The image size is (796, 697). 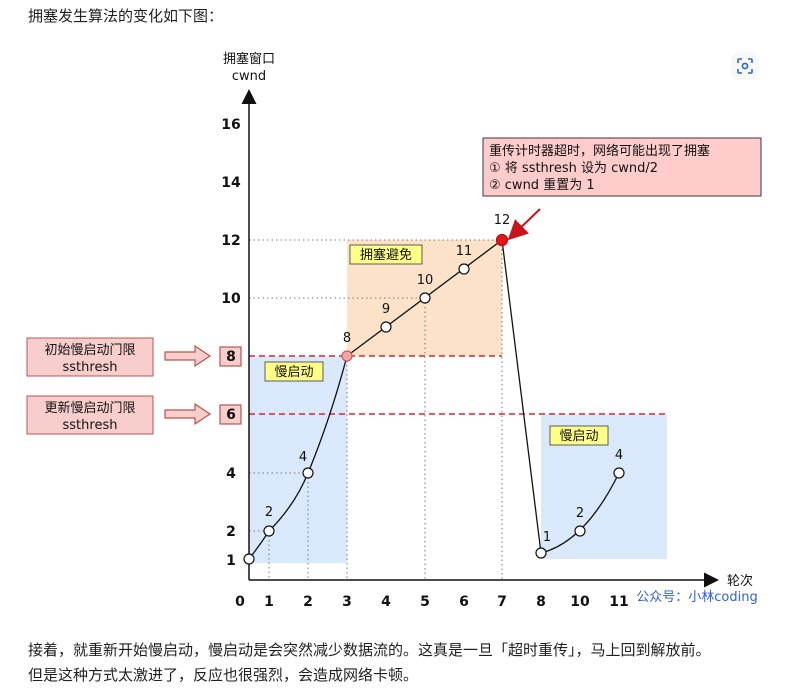 I want to click on new-threshold-text-1: 更新慢启动门限, so click(x=89, y=408).